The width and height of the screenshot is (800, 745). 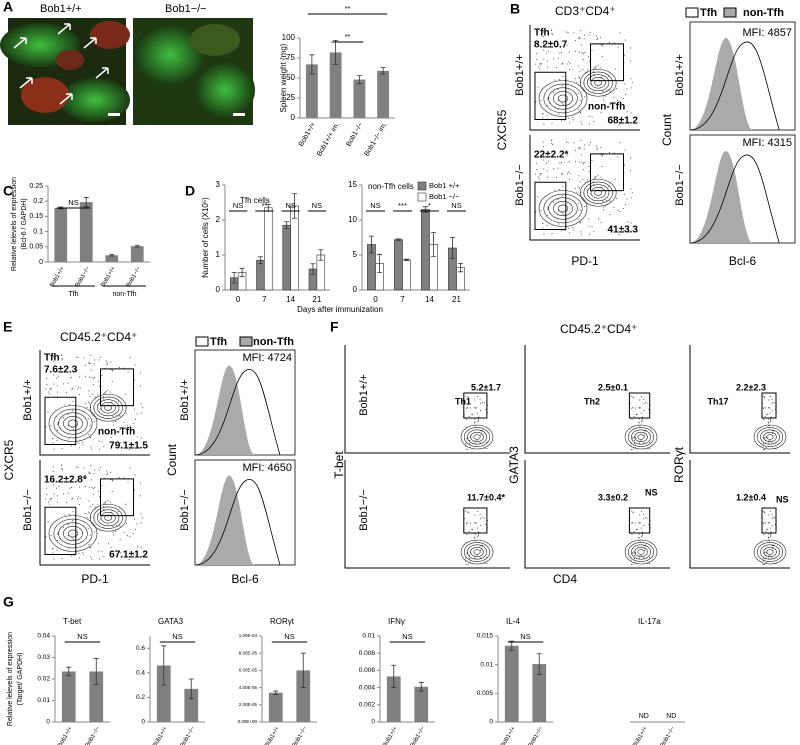 What do you see at coordinates (98, 337) in the screenshot?
I see `panel-title: CD45.2⁺CD4⁺` at bounding box center [98, 337].